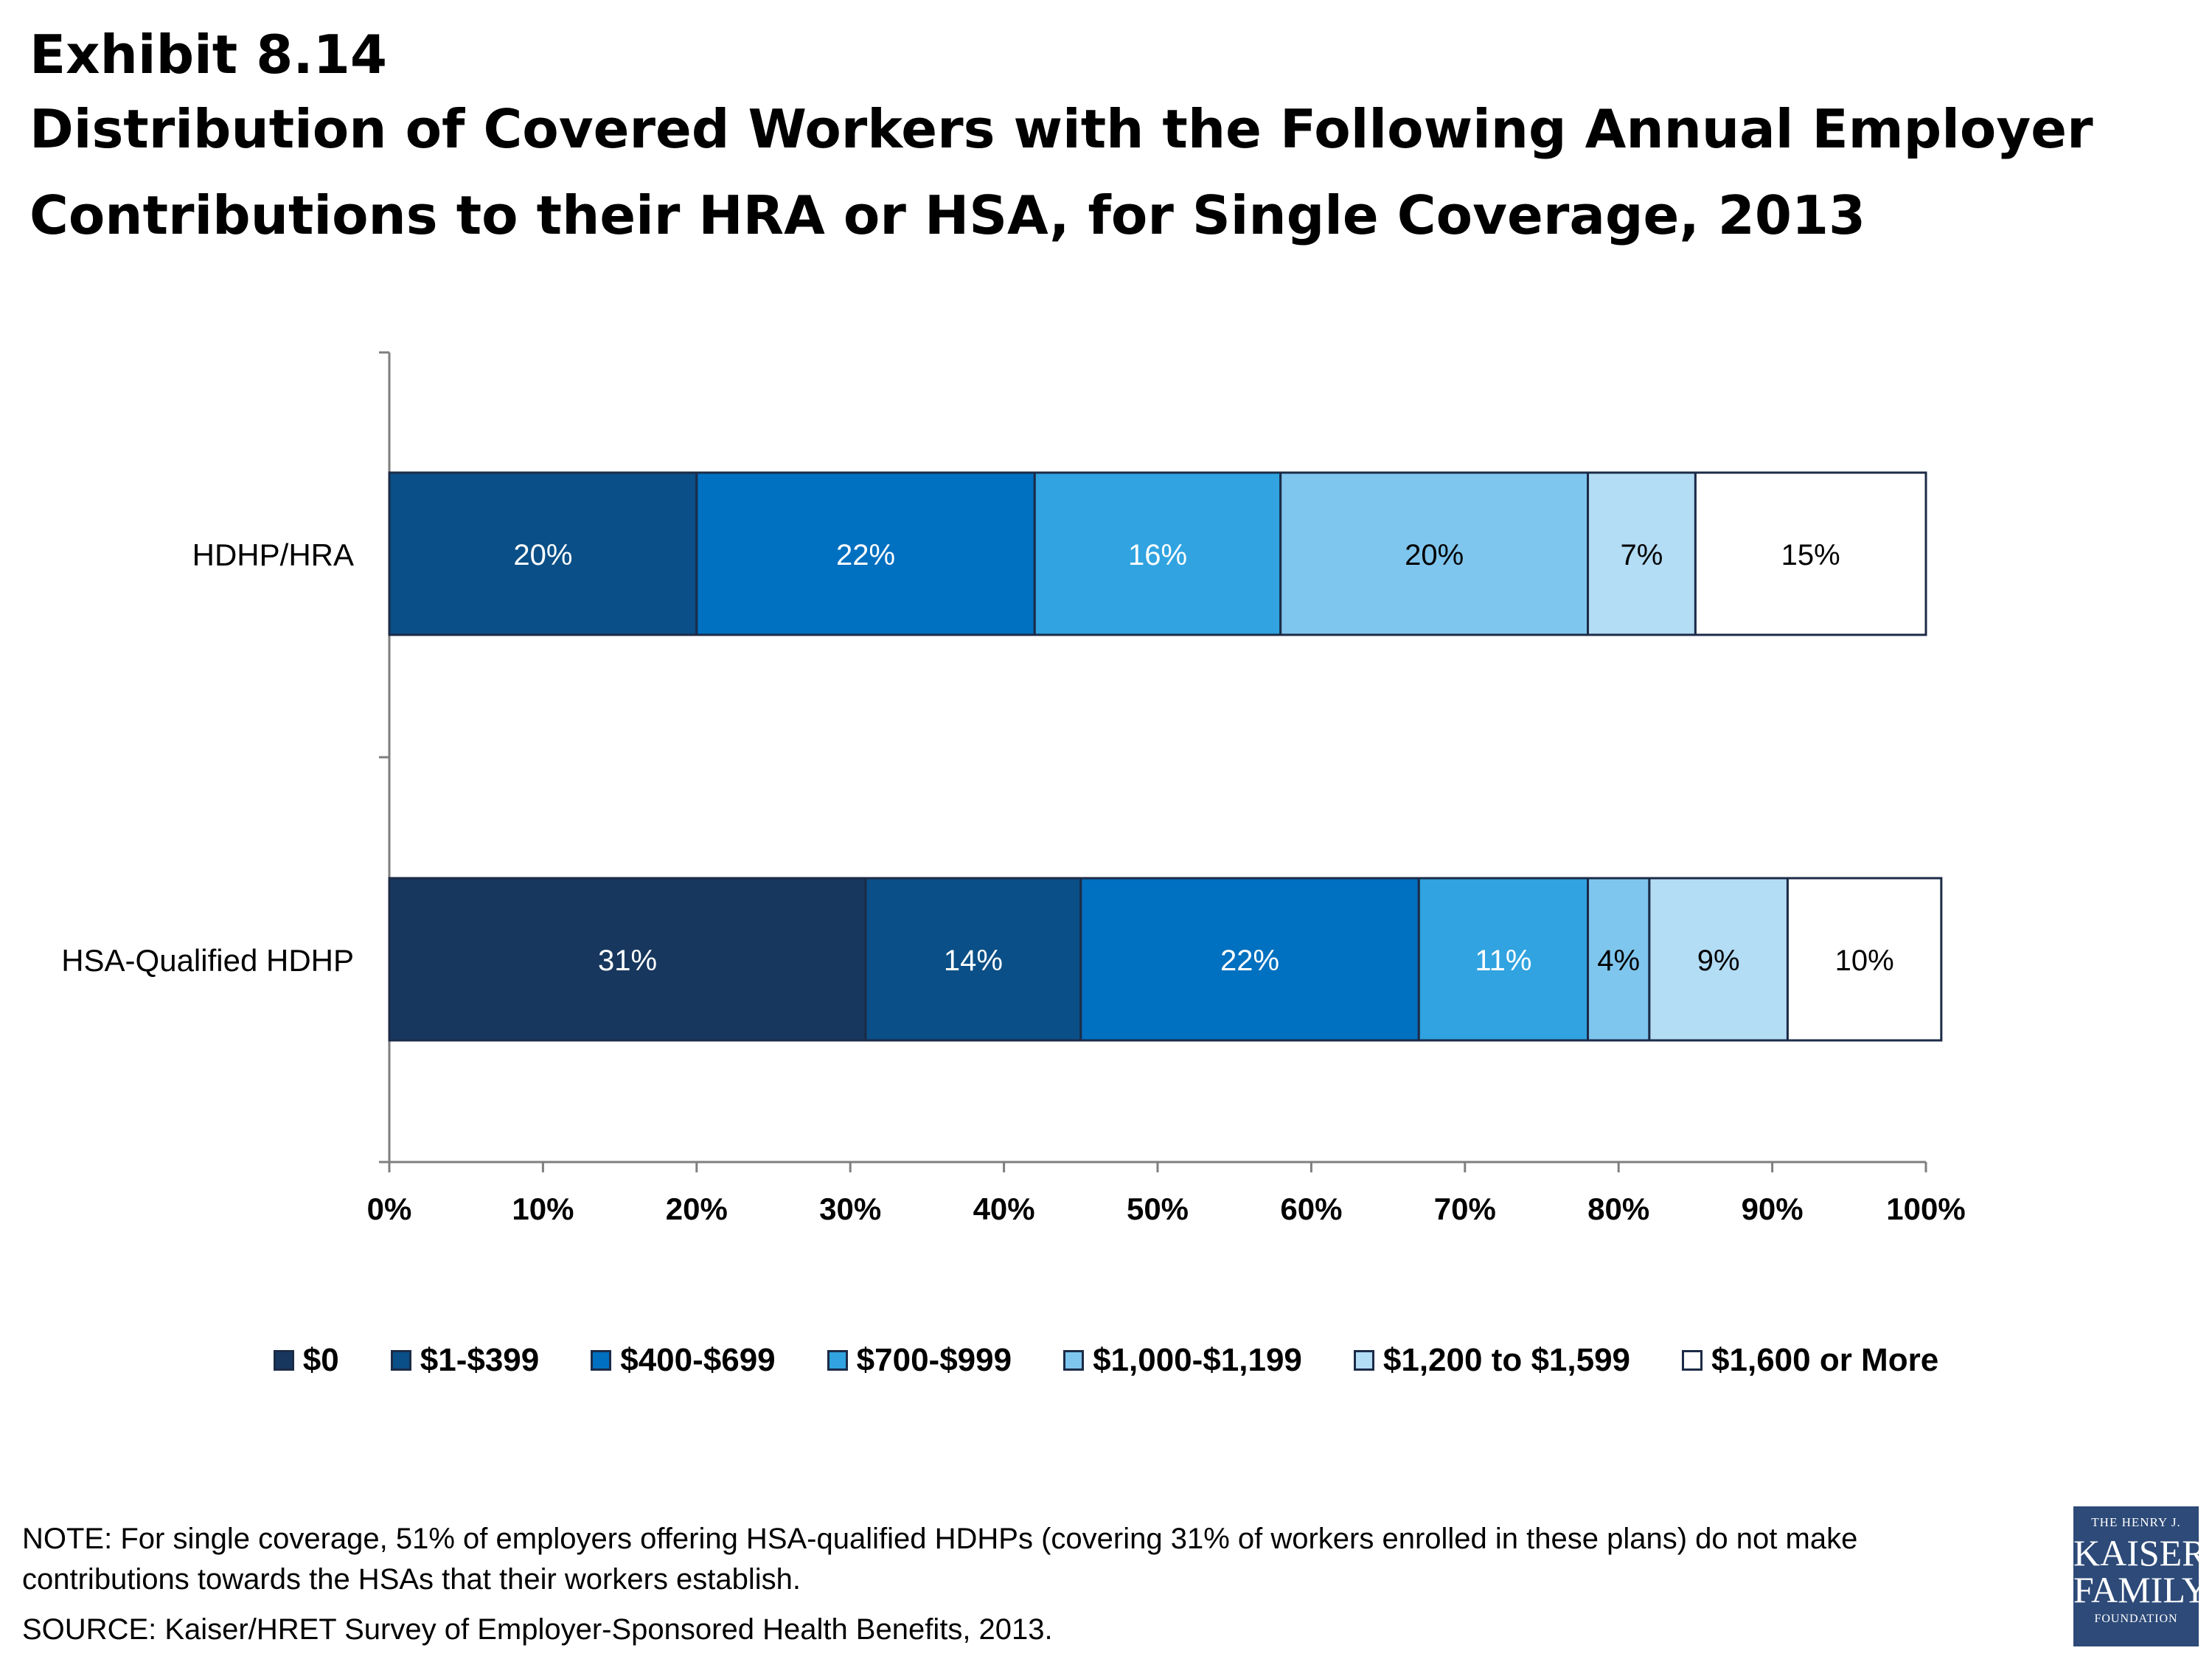 Image resolution: width=2212 pixels, height=1659 pixels. What do you see at coordinates (1158, 1209) in the screenshot?
I see `x-tick-label: 50%` at bounding box center [1158, 1209].